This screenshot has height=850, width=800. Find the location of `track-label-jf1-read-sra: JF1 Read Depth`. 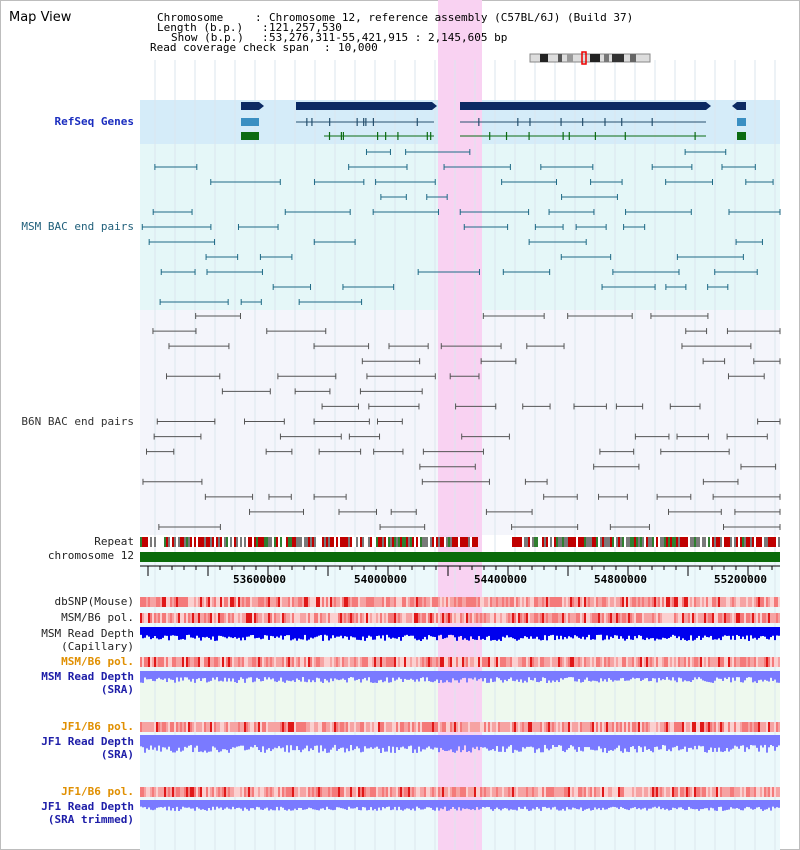

track-label-jf1-read-sra: JF1 Read Depth is located at coordinates (87, 741).